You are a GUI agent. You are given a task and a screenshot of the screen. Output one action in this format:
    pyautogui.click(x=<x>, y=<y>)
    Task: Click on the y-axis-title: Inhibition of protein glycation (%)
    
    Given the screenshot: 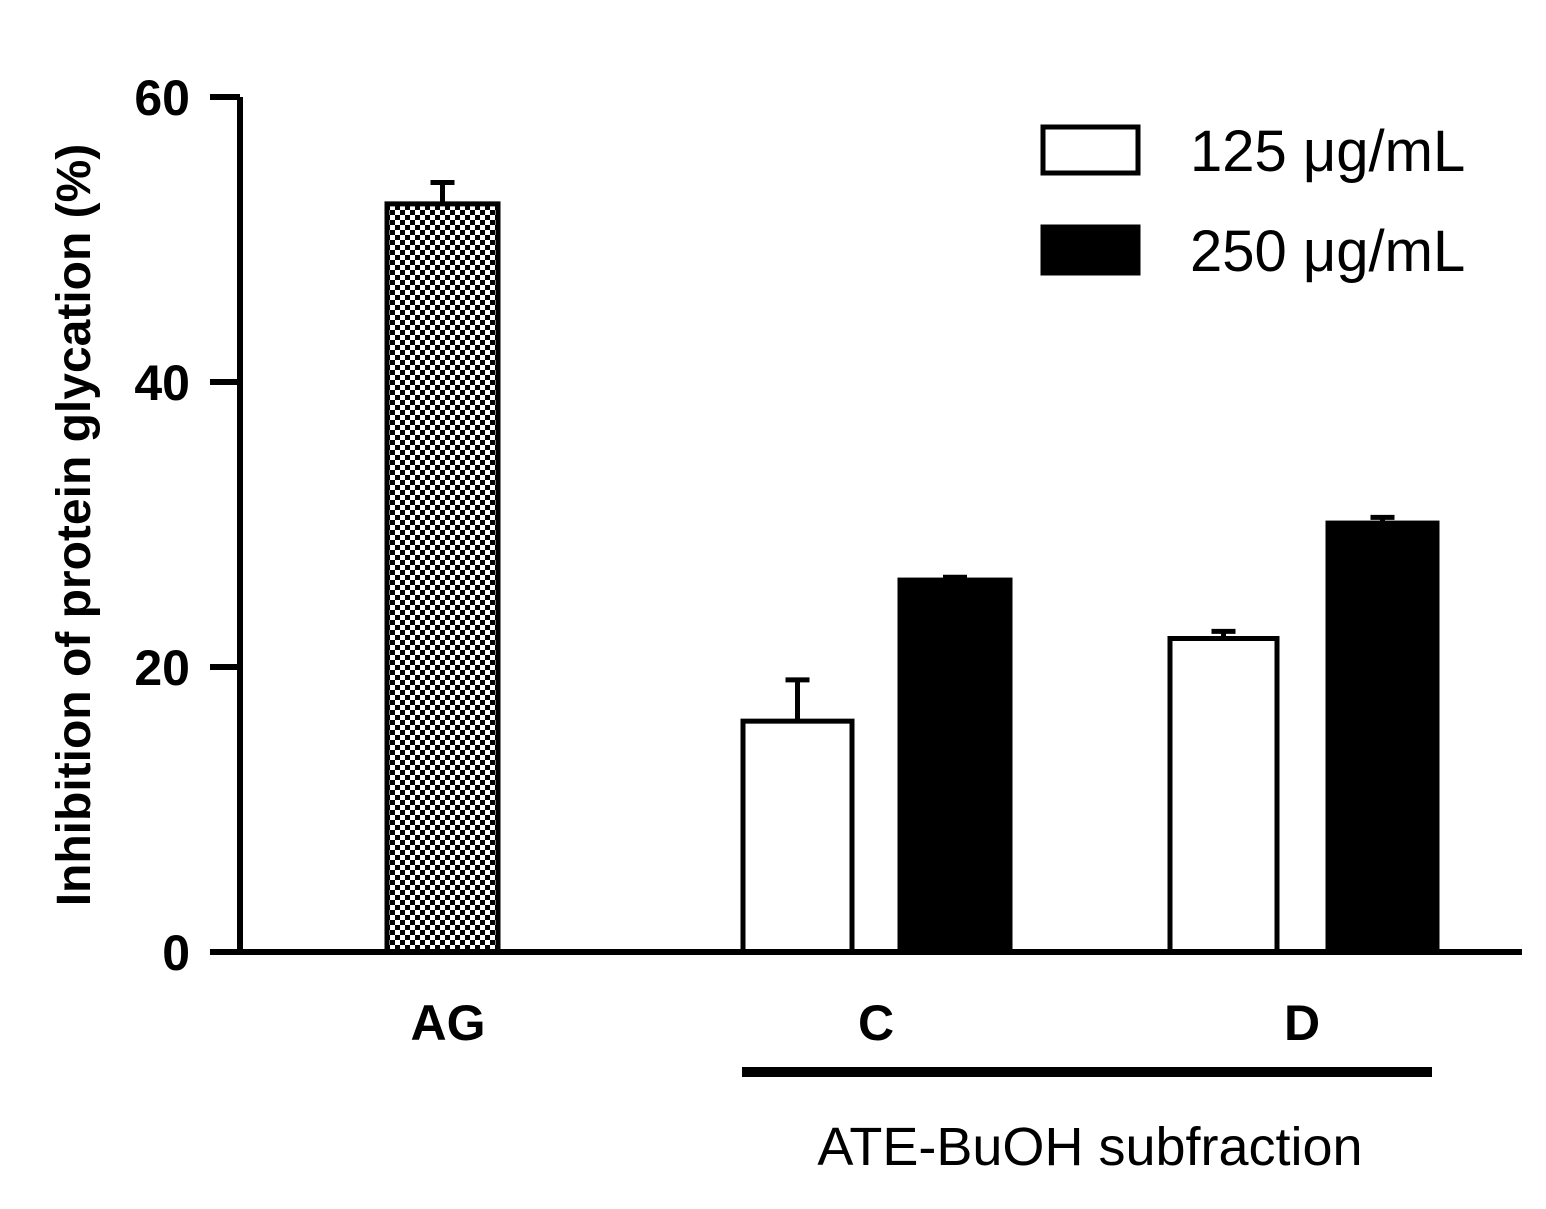 What is the action you would take?
    pyautogui.click(x=74, y=525)
    